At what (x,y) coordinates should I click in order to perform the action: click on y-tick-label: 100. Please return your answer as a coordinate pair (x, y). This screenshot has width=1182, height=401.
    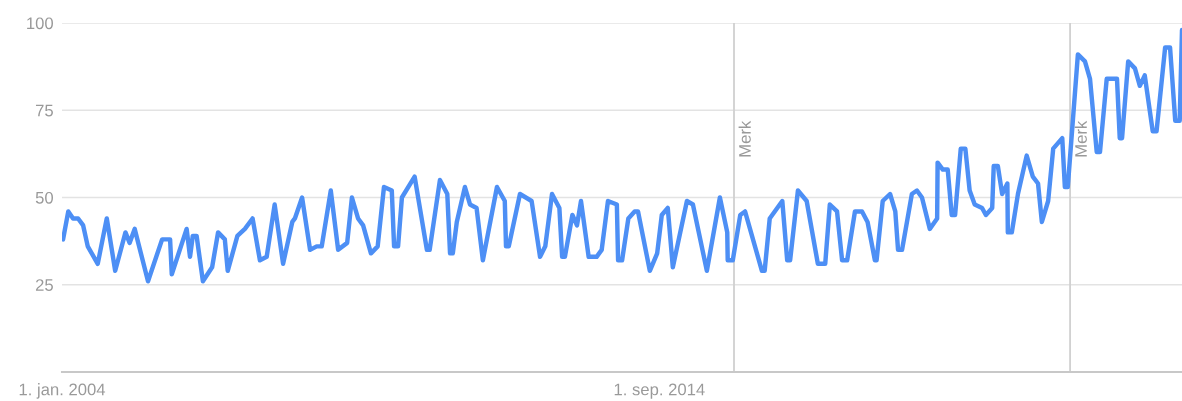
    Looking at the image, I should click on (40, 23).